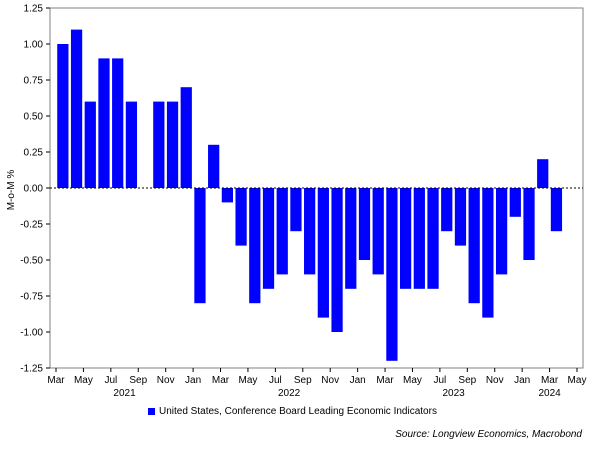  What do you see at coordinates (34, 81) in the screenshot?
I see `y-tick-label: 0.75` at bounding box center [34, 81].